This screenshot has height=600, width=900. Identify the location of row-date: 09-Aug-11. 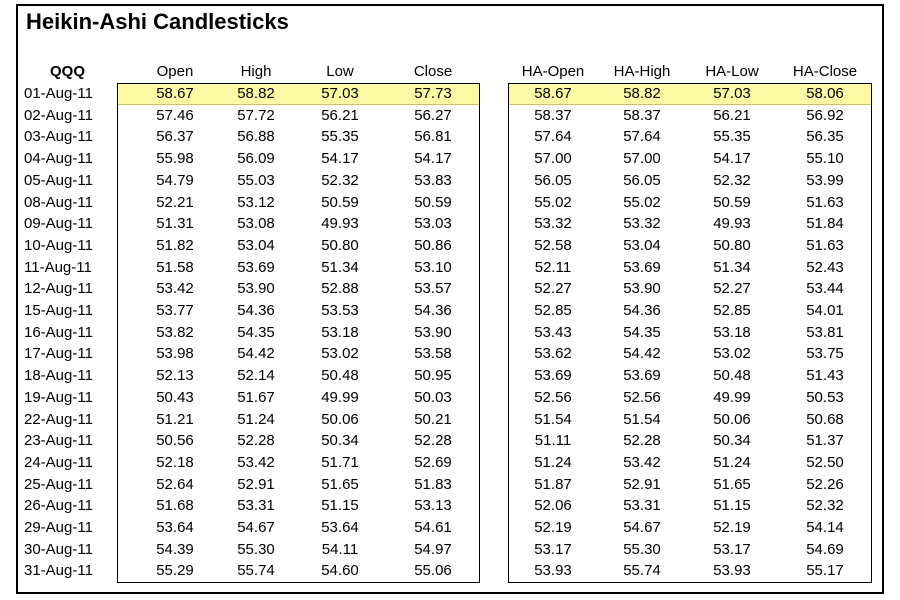
(58, 224).